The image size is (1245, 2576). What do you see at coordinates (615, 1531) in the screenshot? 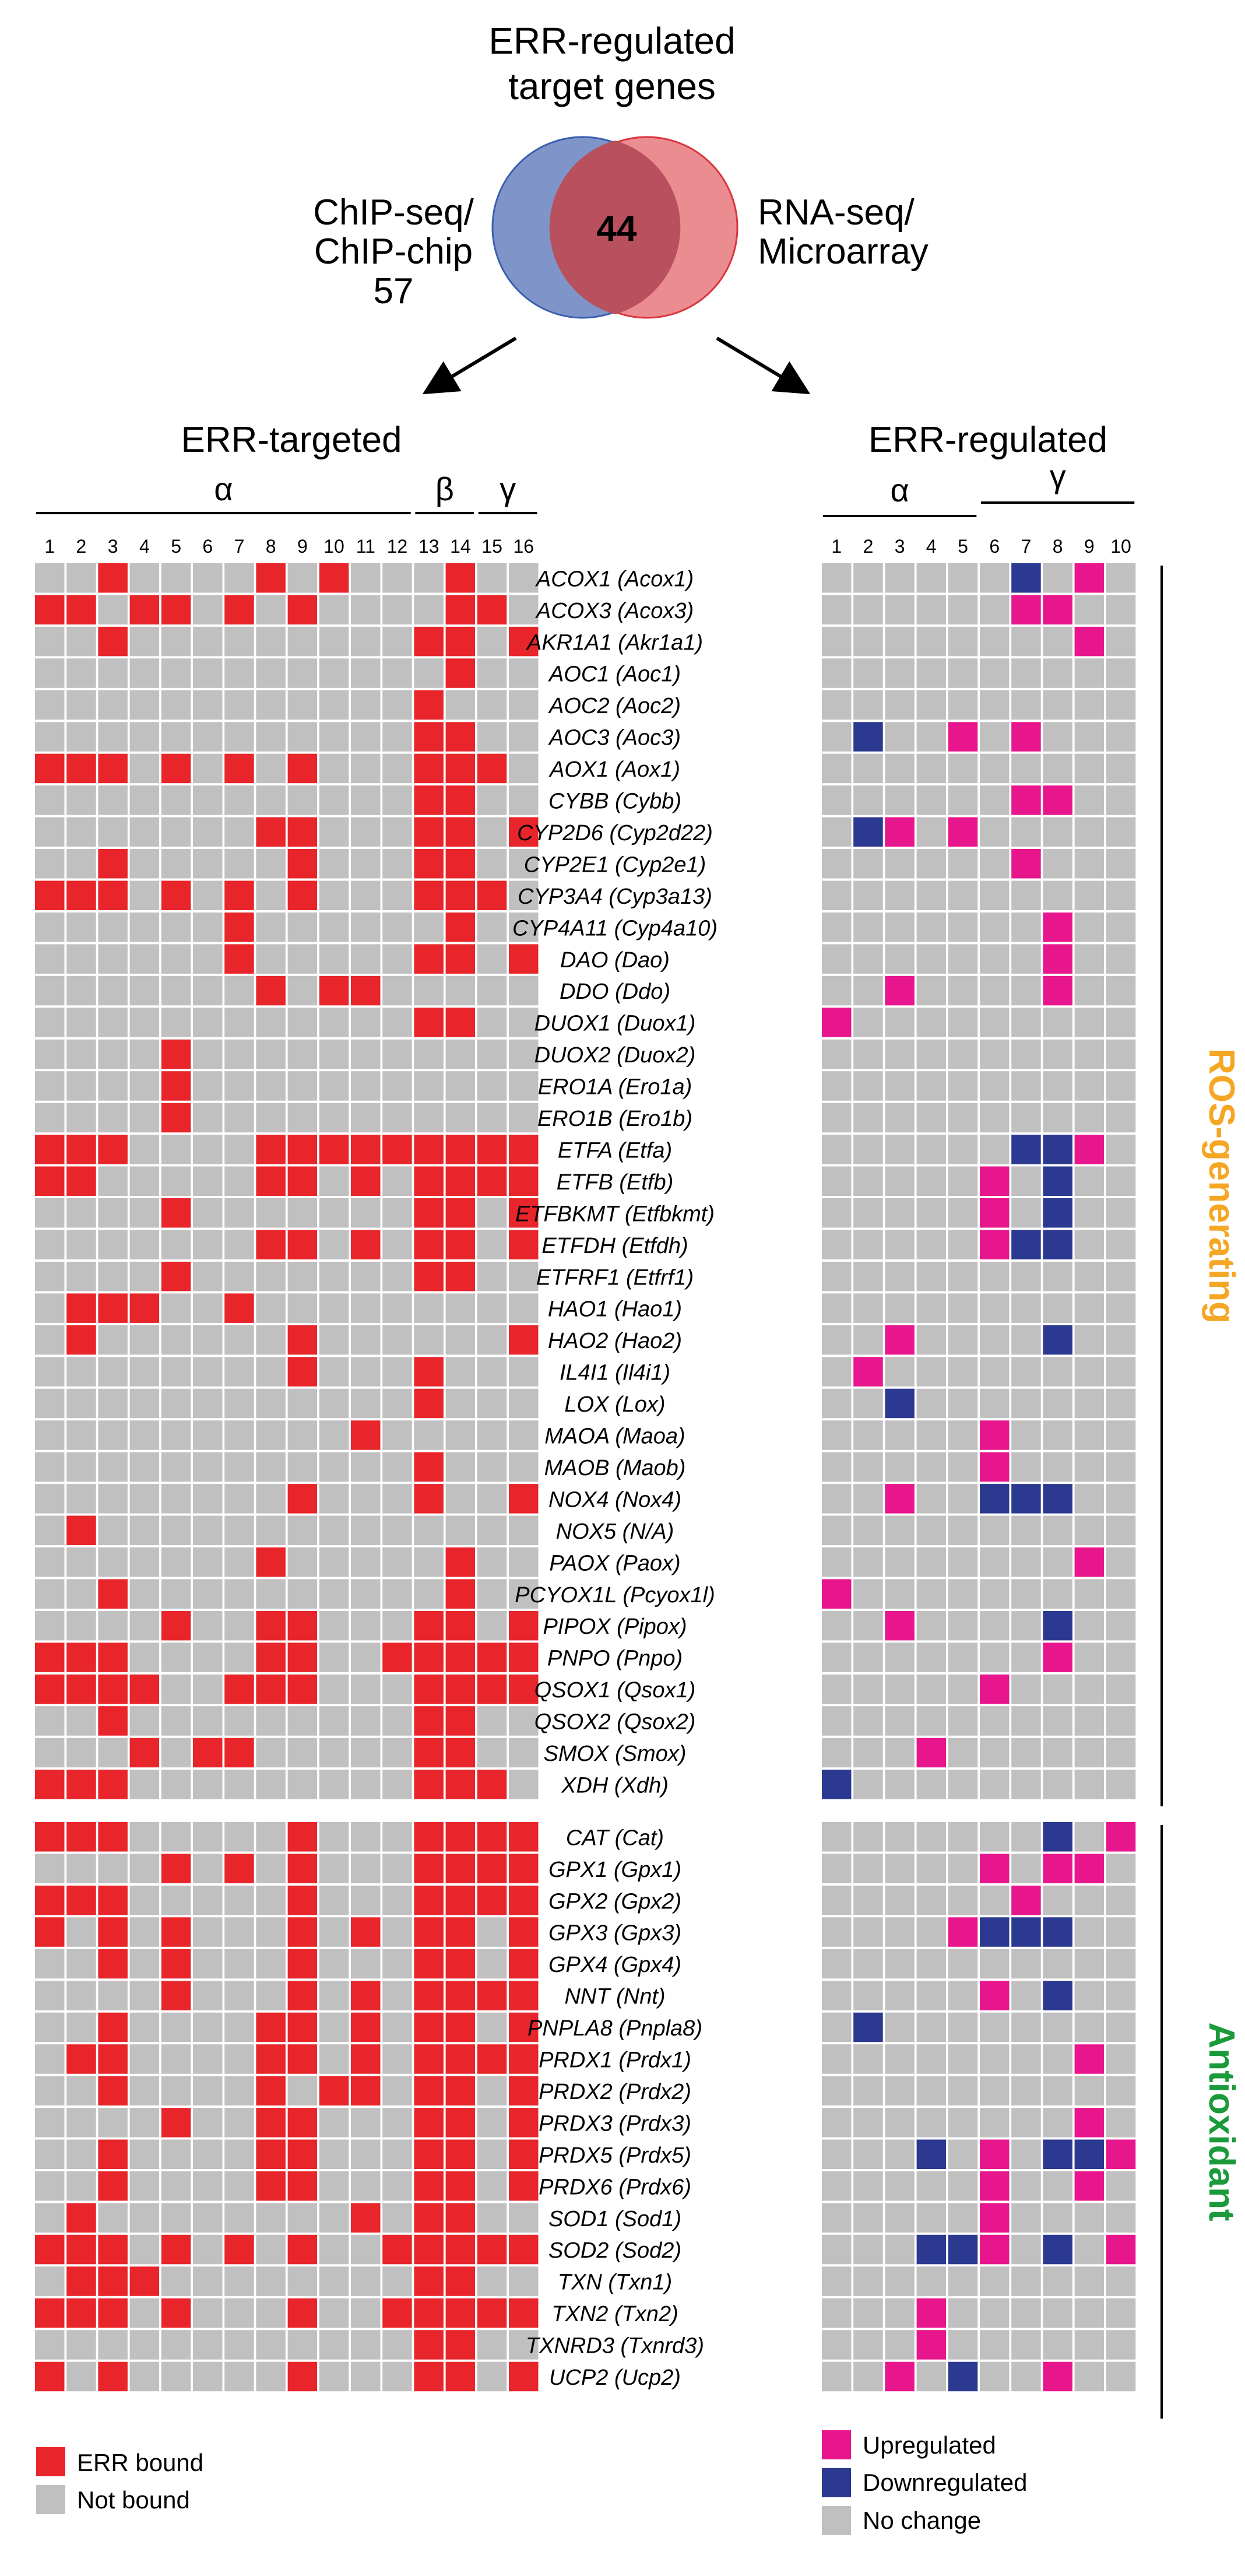
I see `gene-label: NOX5 (N/A)` at bounding box center [615, 1531].